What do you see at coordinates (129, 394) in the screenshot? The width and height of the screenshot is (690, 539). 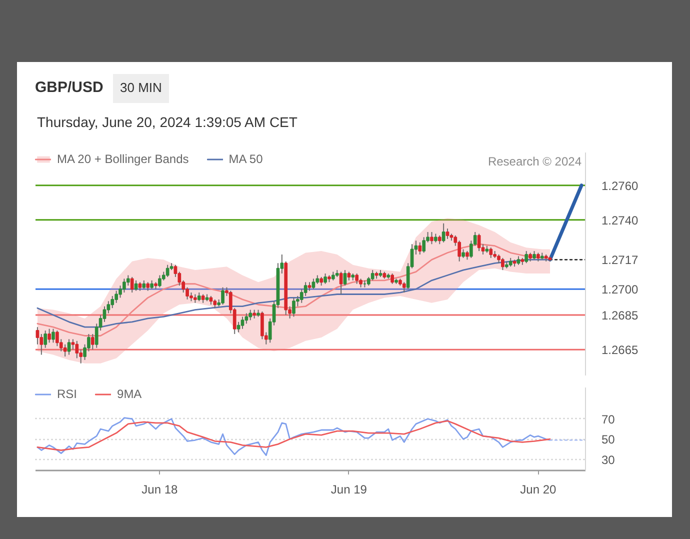 I see `legend-label: 9MA` at bounding box center [129, 394].